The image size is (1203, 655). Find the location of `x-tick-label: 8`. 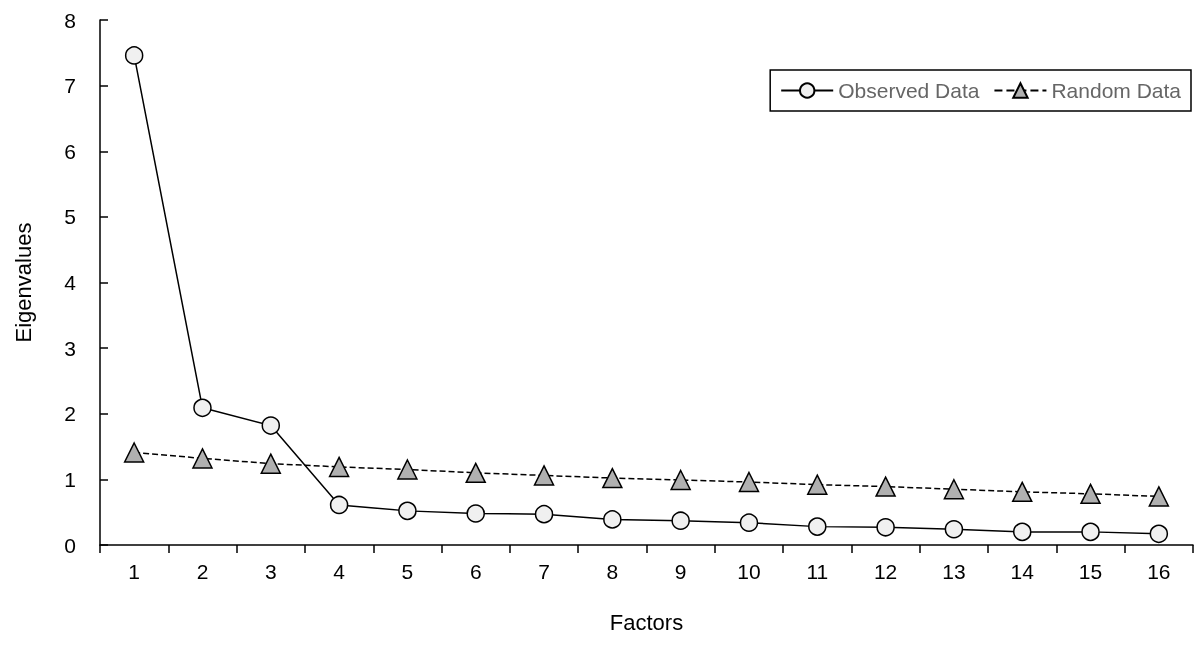

x-tick-label: 8 is located at coordinates (612, 571).